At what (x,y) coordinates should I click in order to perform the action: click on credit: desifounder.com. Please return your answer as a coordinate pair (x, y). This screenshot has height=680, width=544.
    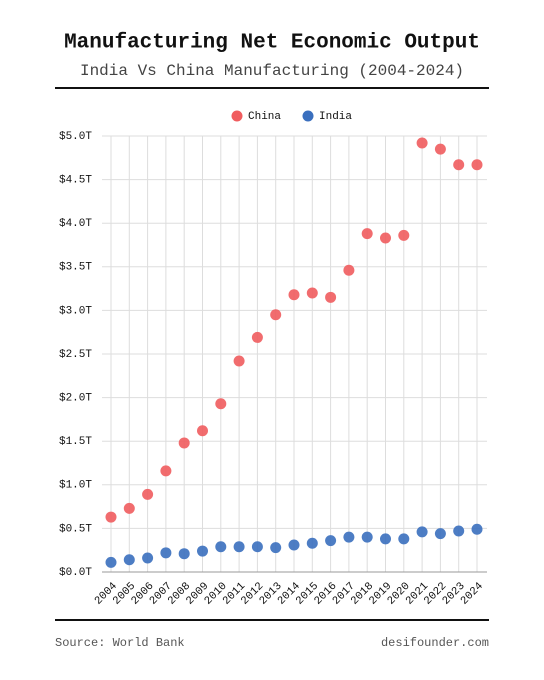
    Looking at the image, I should click on (435, 643).